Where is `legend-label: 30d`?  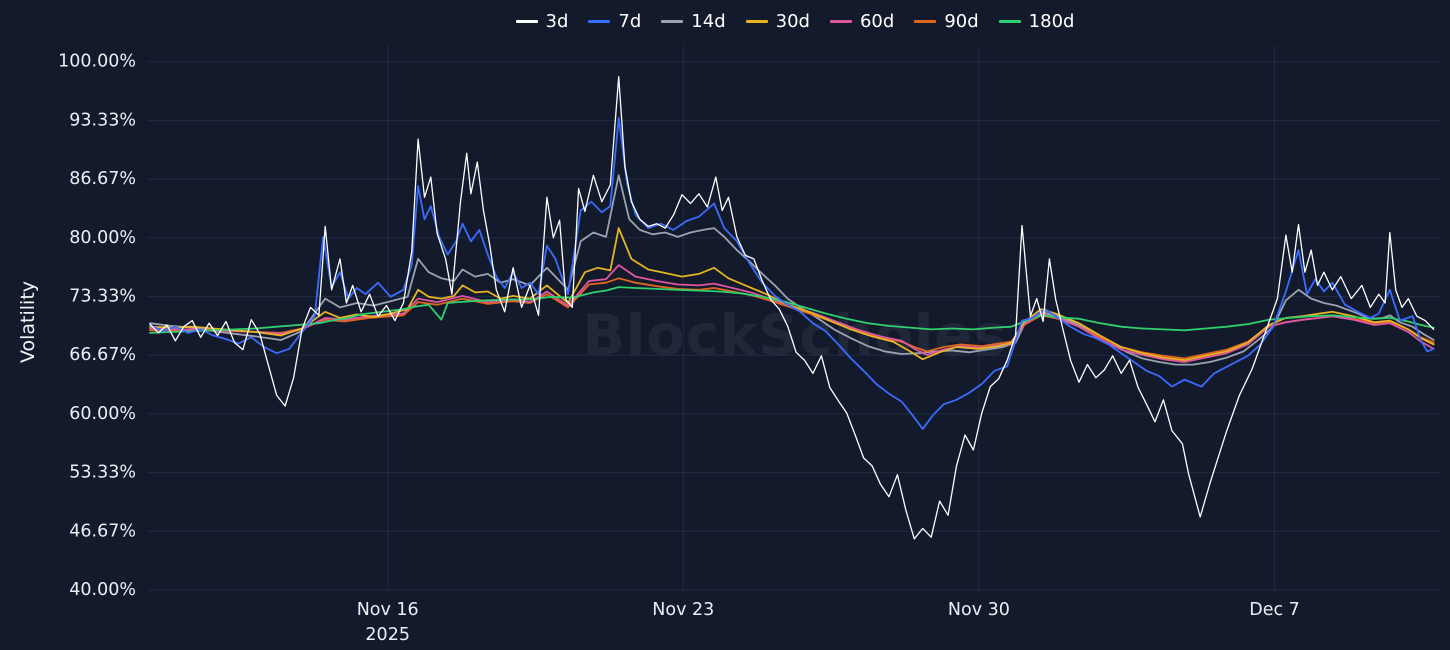
legend-label: 30d is located at coordinates (792, 21).